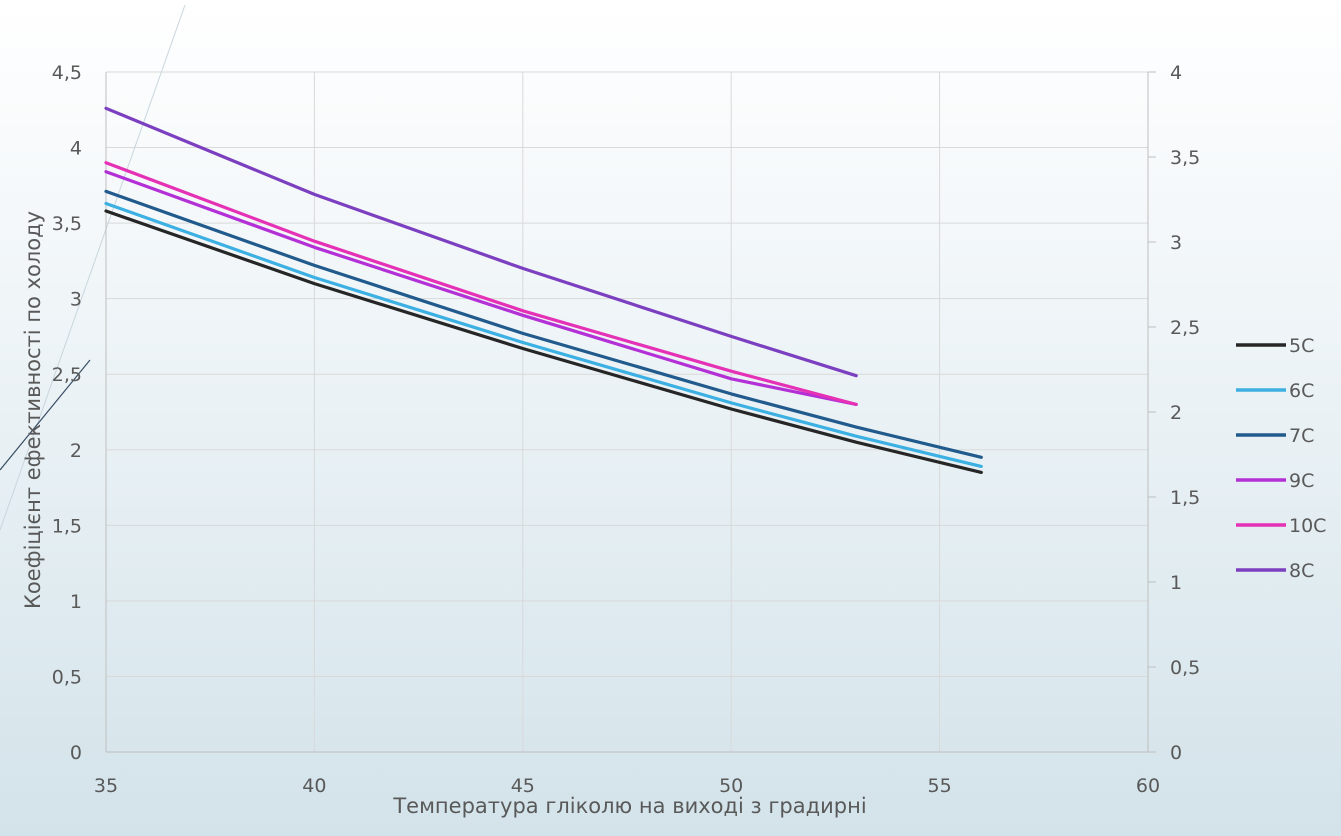 This screenshot has width=1341, height=836. What do you see at coordinates (1185, 498) in the screenshot?
I see `y2-tick-label: 1,5` at bounding box center [1185, 498].